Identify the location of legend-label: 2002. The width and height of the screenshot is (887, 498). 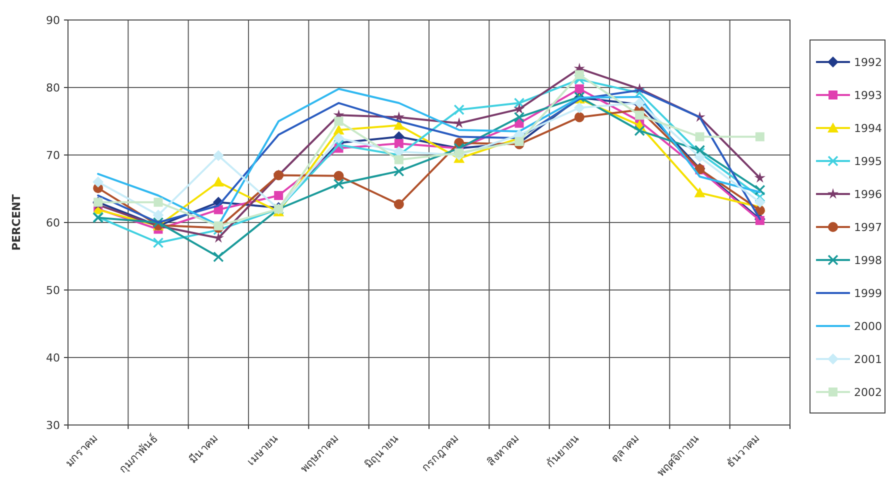
(868, 392).